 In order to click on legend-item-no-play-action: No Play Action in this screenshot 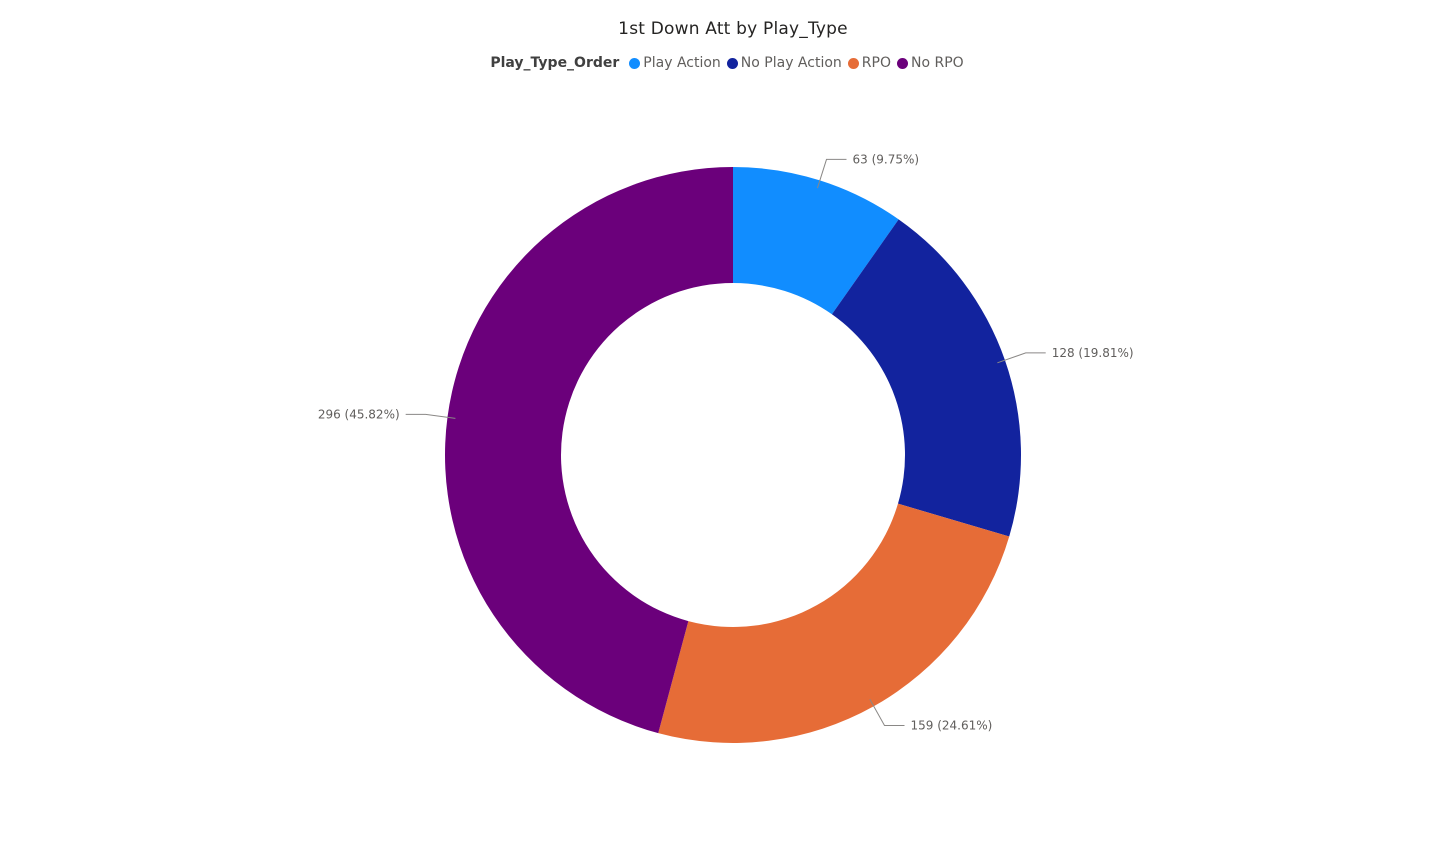, I will do `click(784, 63)`.